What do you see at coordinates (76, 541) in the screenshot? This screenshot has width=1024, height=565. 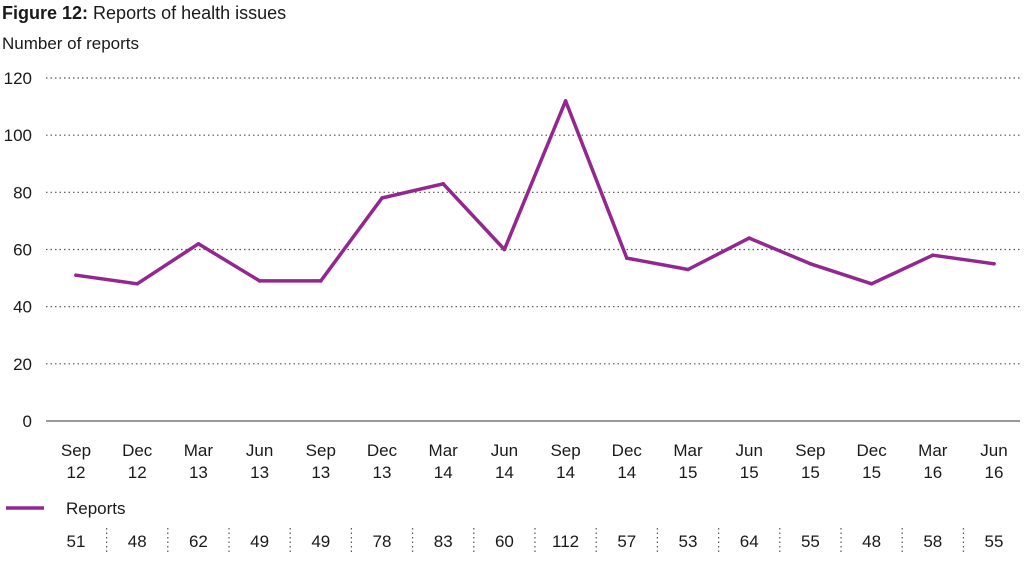 I see `data-table-cell: 51` at bounding box center [76, 541].